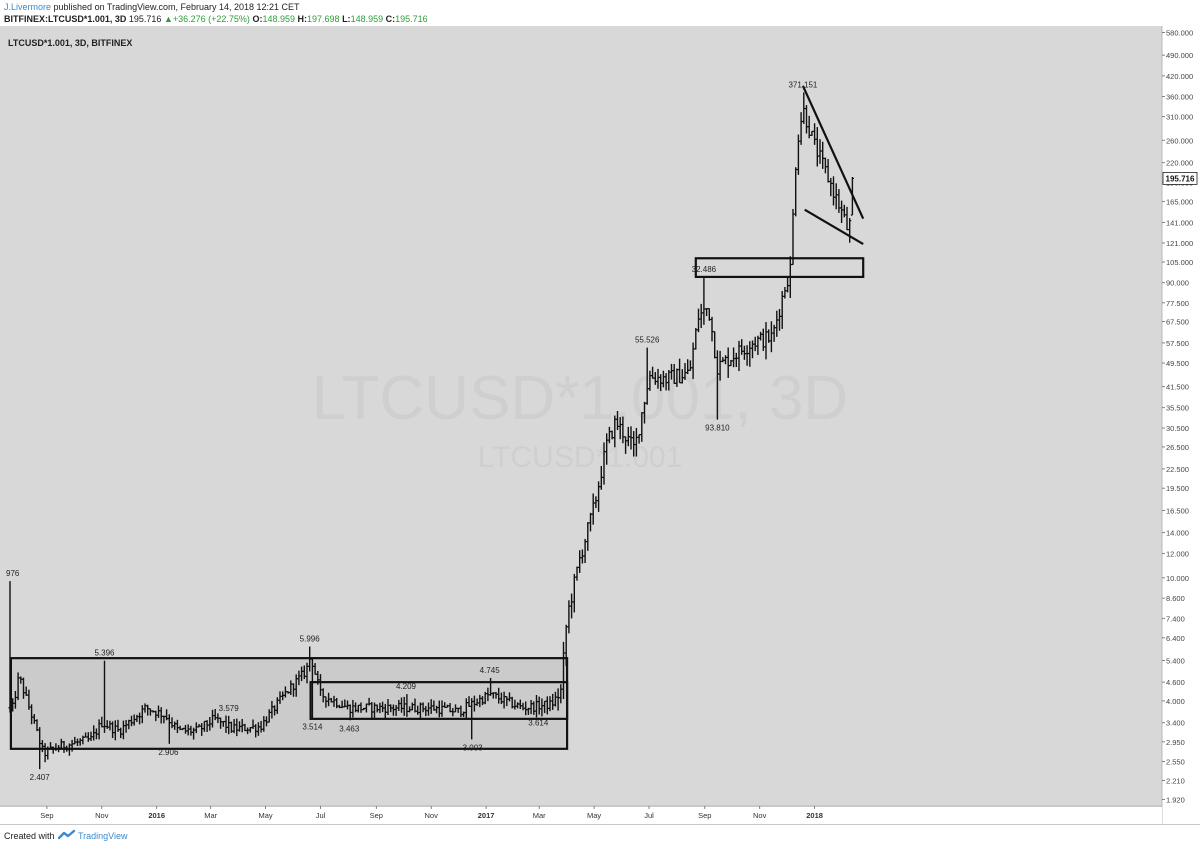 This screenshot has width=1200, height=847. What do you see at coordinates (1177, 469) in the screenshot?
I see `y-tick-label: 22.500` at bounding box center [1177, 469].